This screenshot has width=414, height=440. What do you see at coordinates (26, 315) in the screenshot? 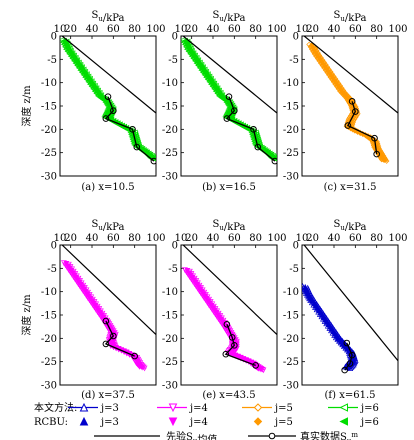
I see `y-axis-title: 深度 z/m` at bounding box center [26, 315].